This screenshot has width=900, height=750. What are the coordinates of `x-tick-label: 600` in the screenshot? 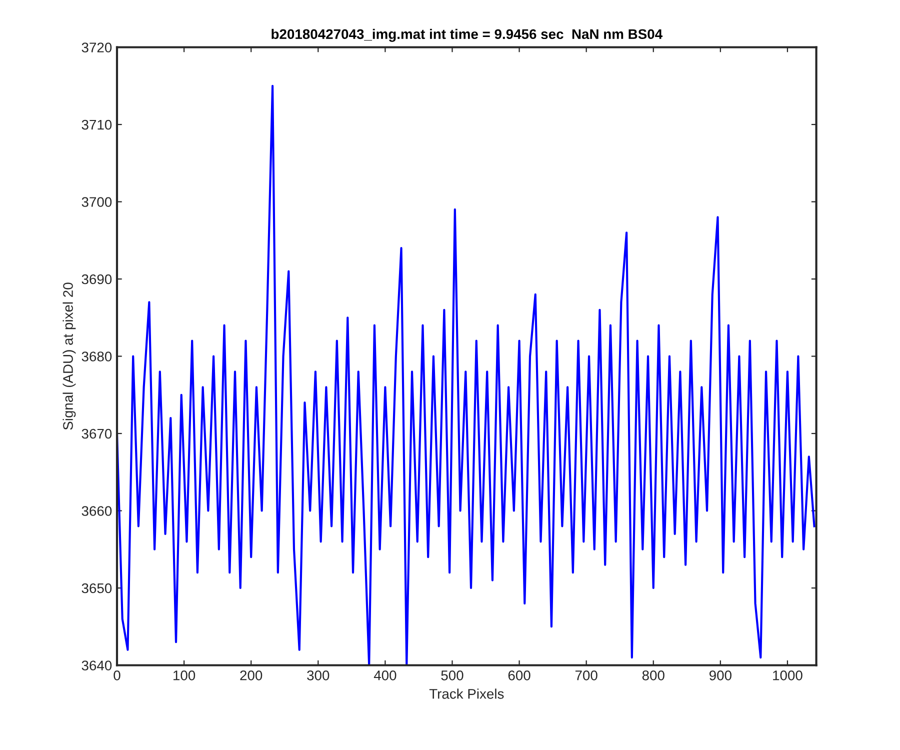 It's located at (519, 675).